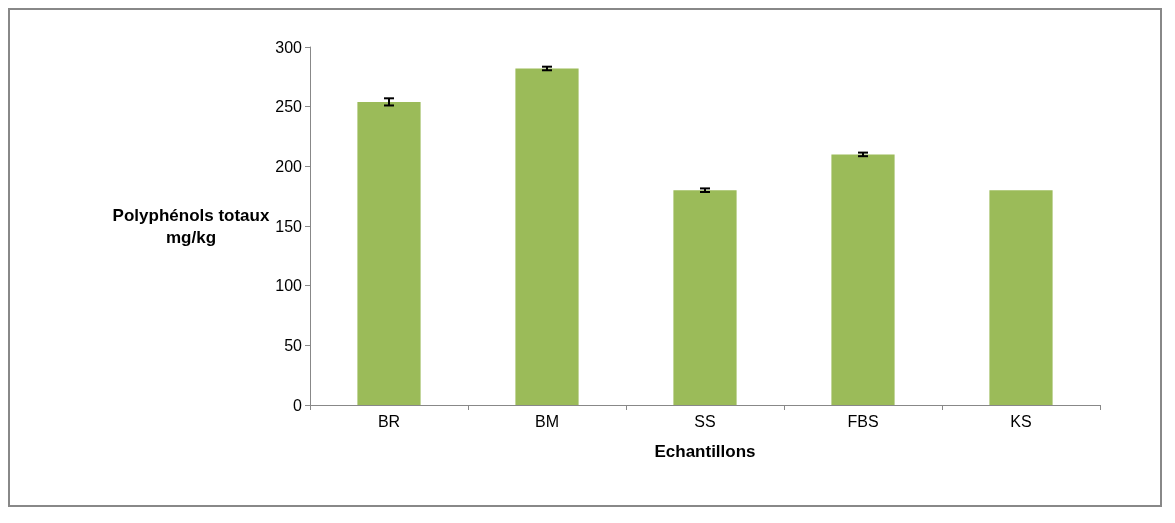 The image size is (1175, 523). I want to click on y-tick-label: 250, so click(289, 107).